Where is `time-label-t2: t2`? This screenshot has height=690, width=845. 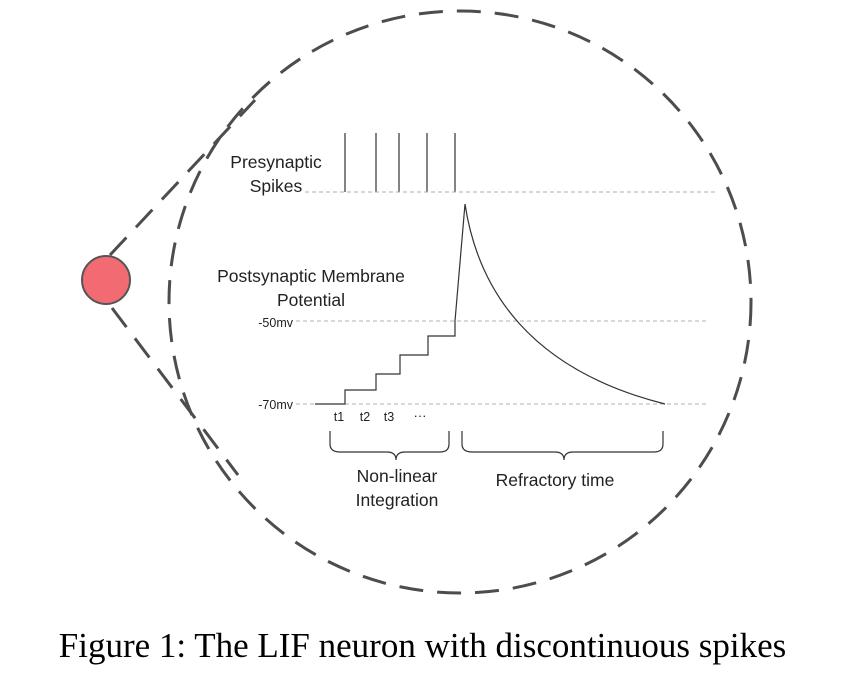
time-label-t2: t2 is located at coordinates (365, 417).